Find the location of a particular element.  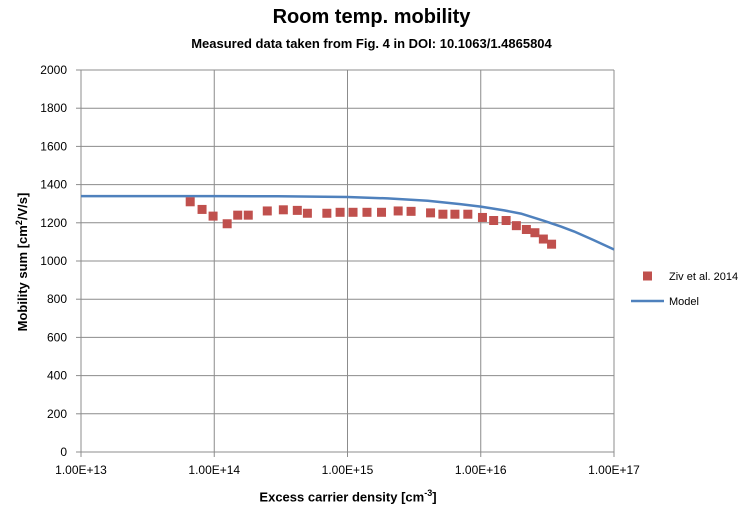

x-axis-label: Excess carrier density [cm-3] is located at coordinates (348, 496).